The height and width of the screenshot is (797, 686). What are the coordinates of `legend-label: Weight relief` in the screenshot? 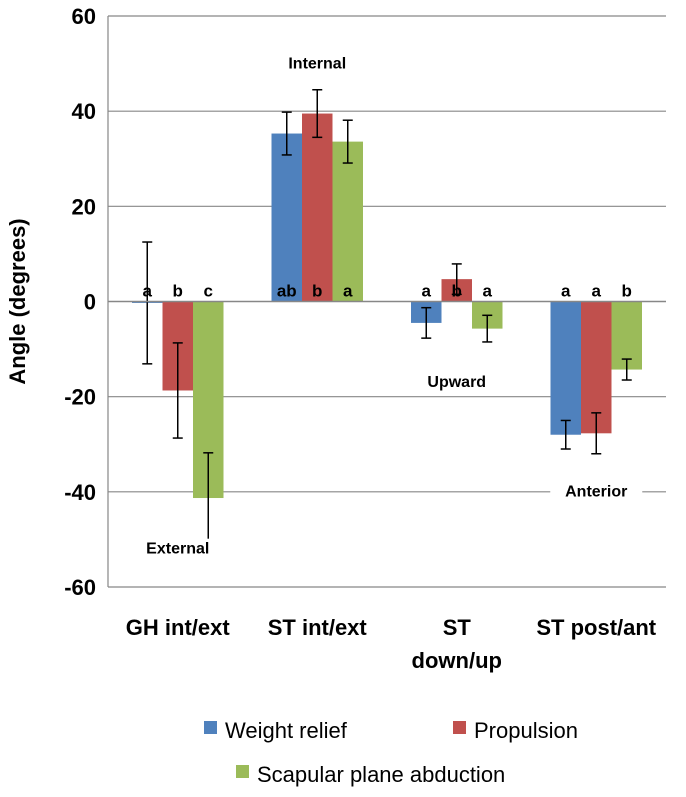 It's located at (286, 730).